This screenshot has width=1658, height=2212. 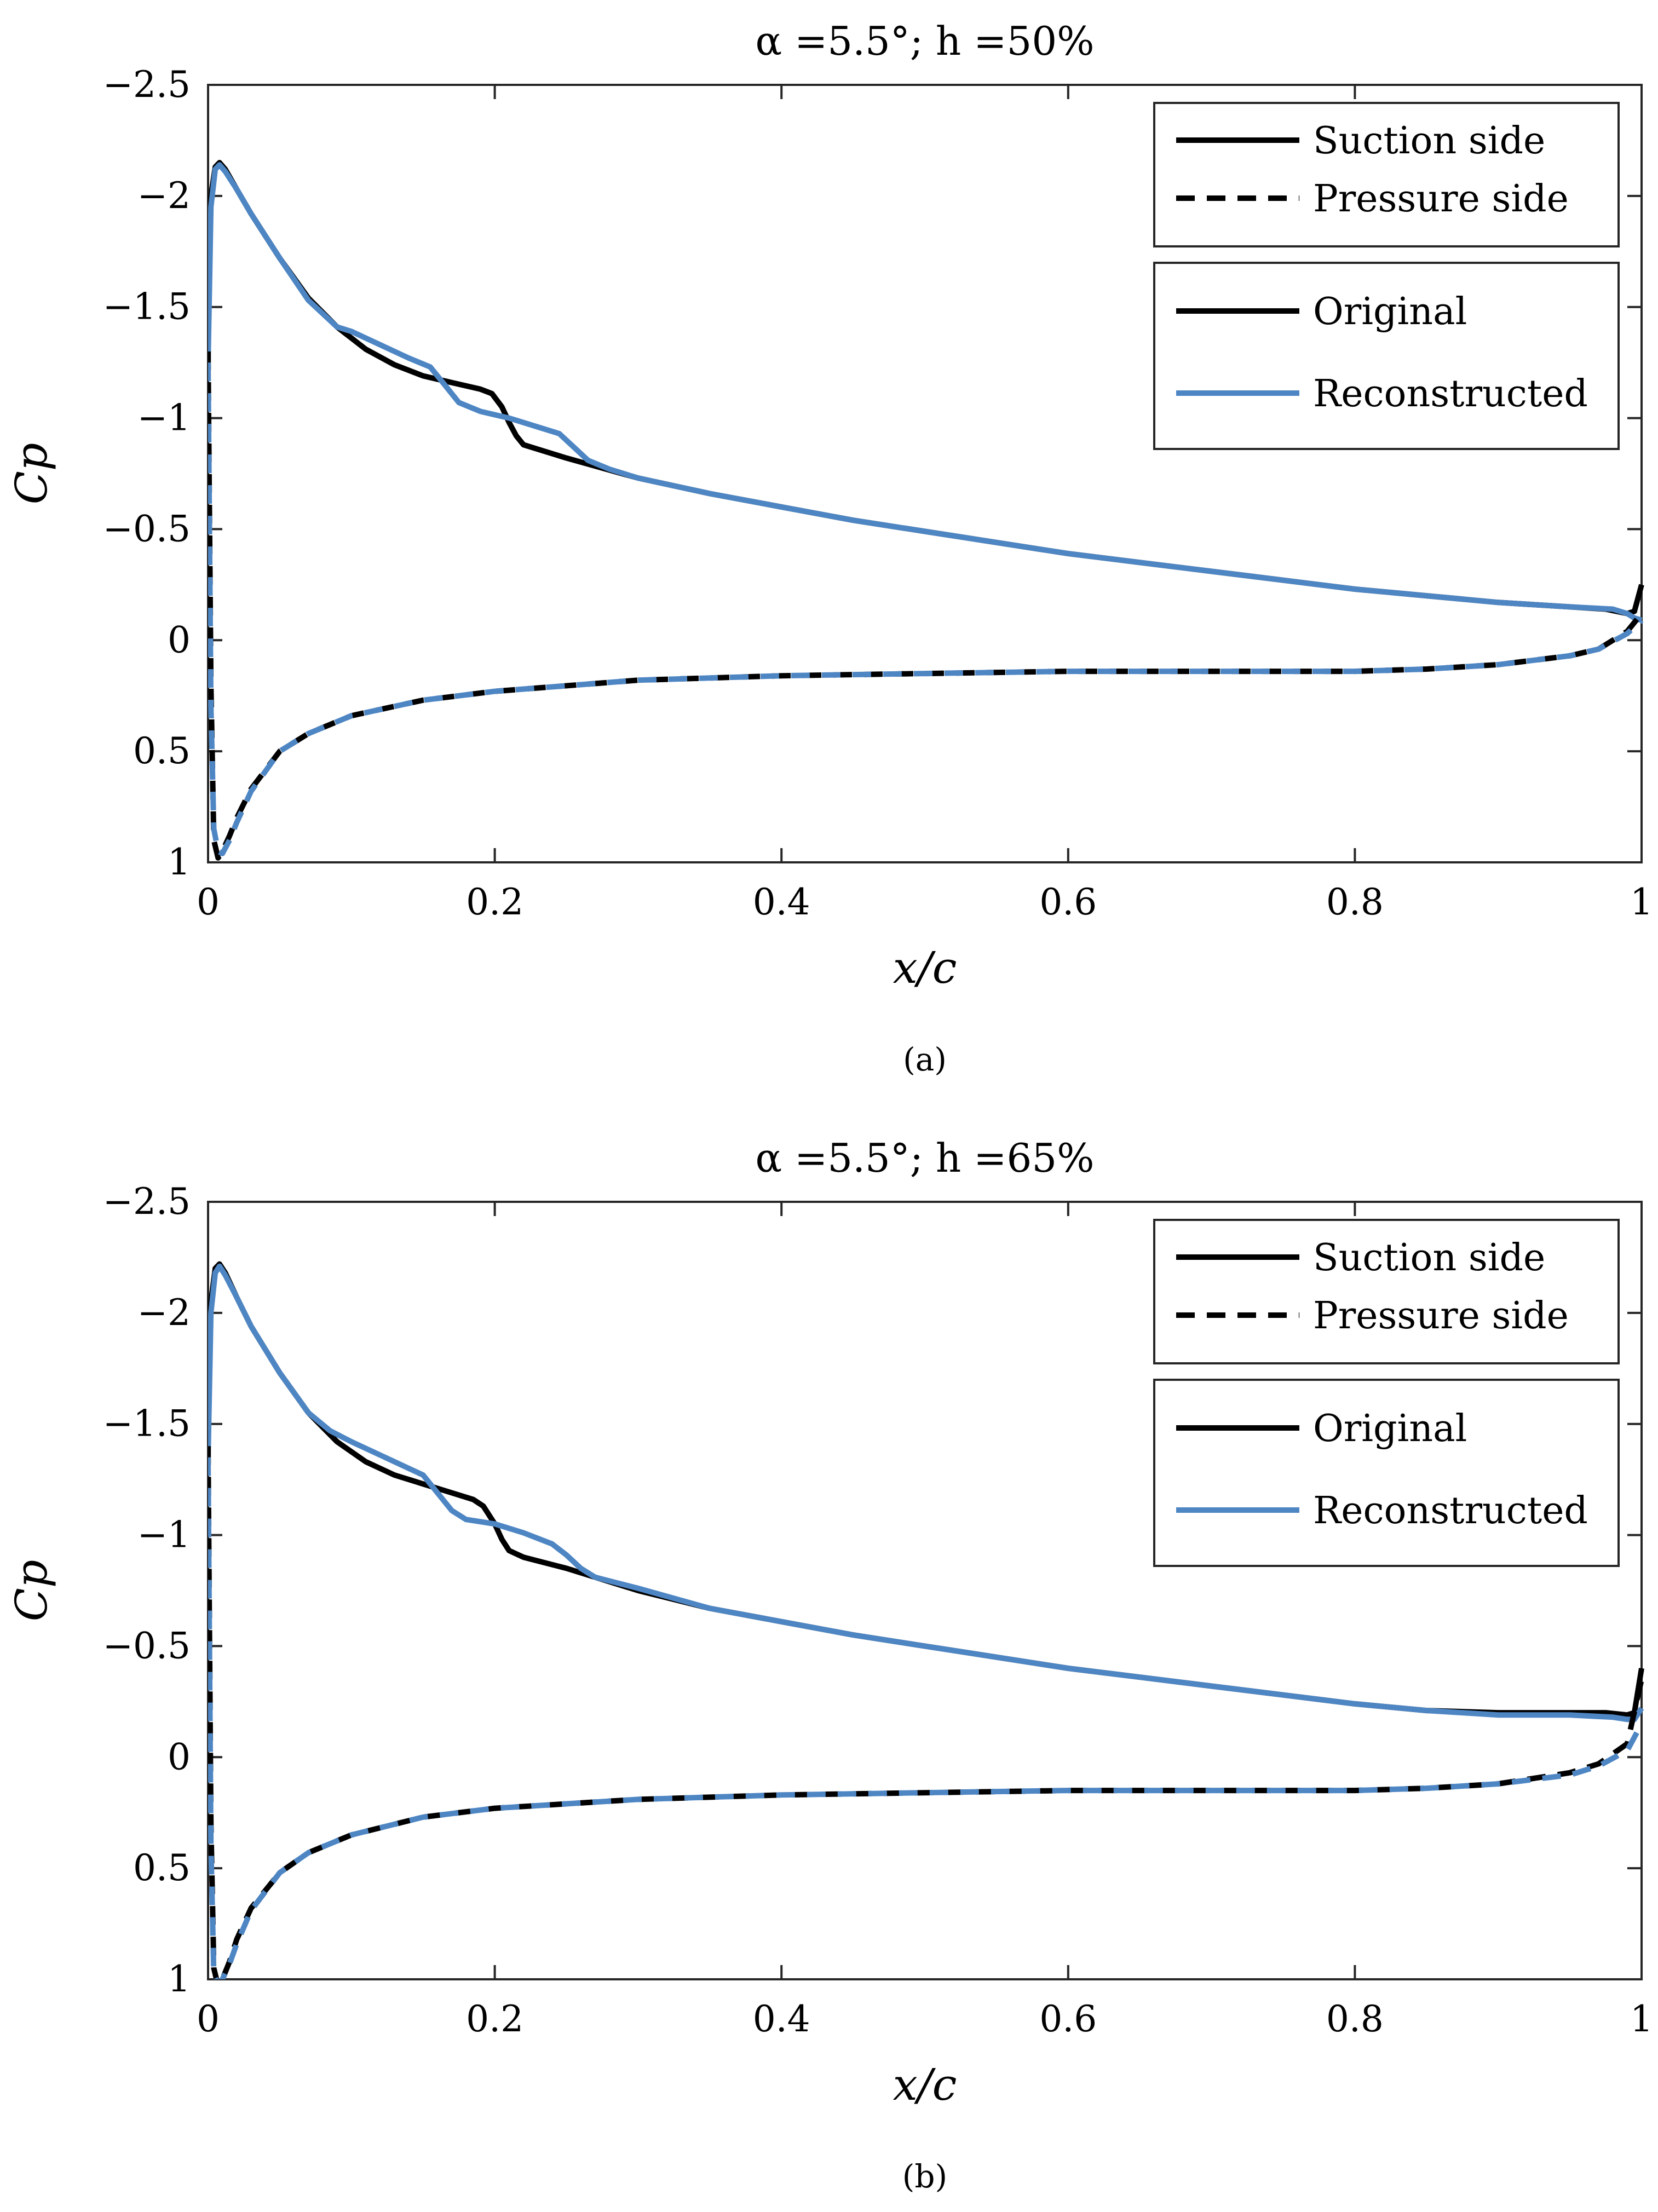 I want to click on panel-caption: (a), so click(x=925, y=1060).